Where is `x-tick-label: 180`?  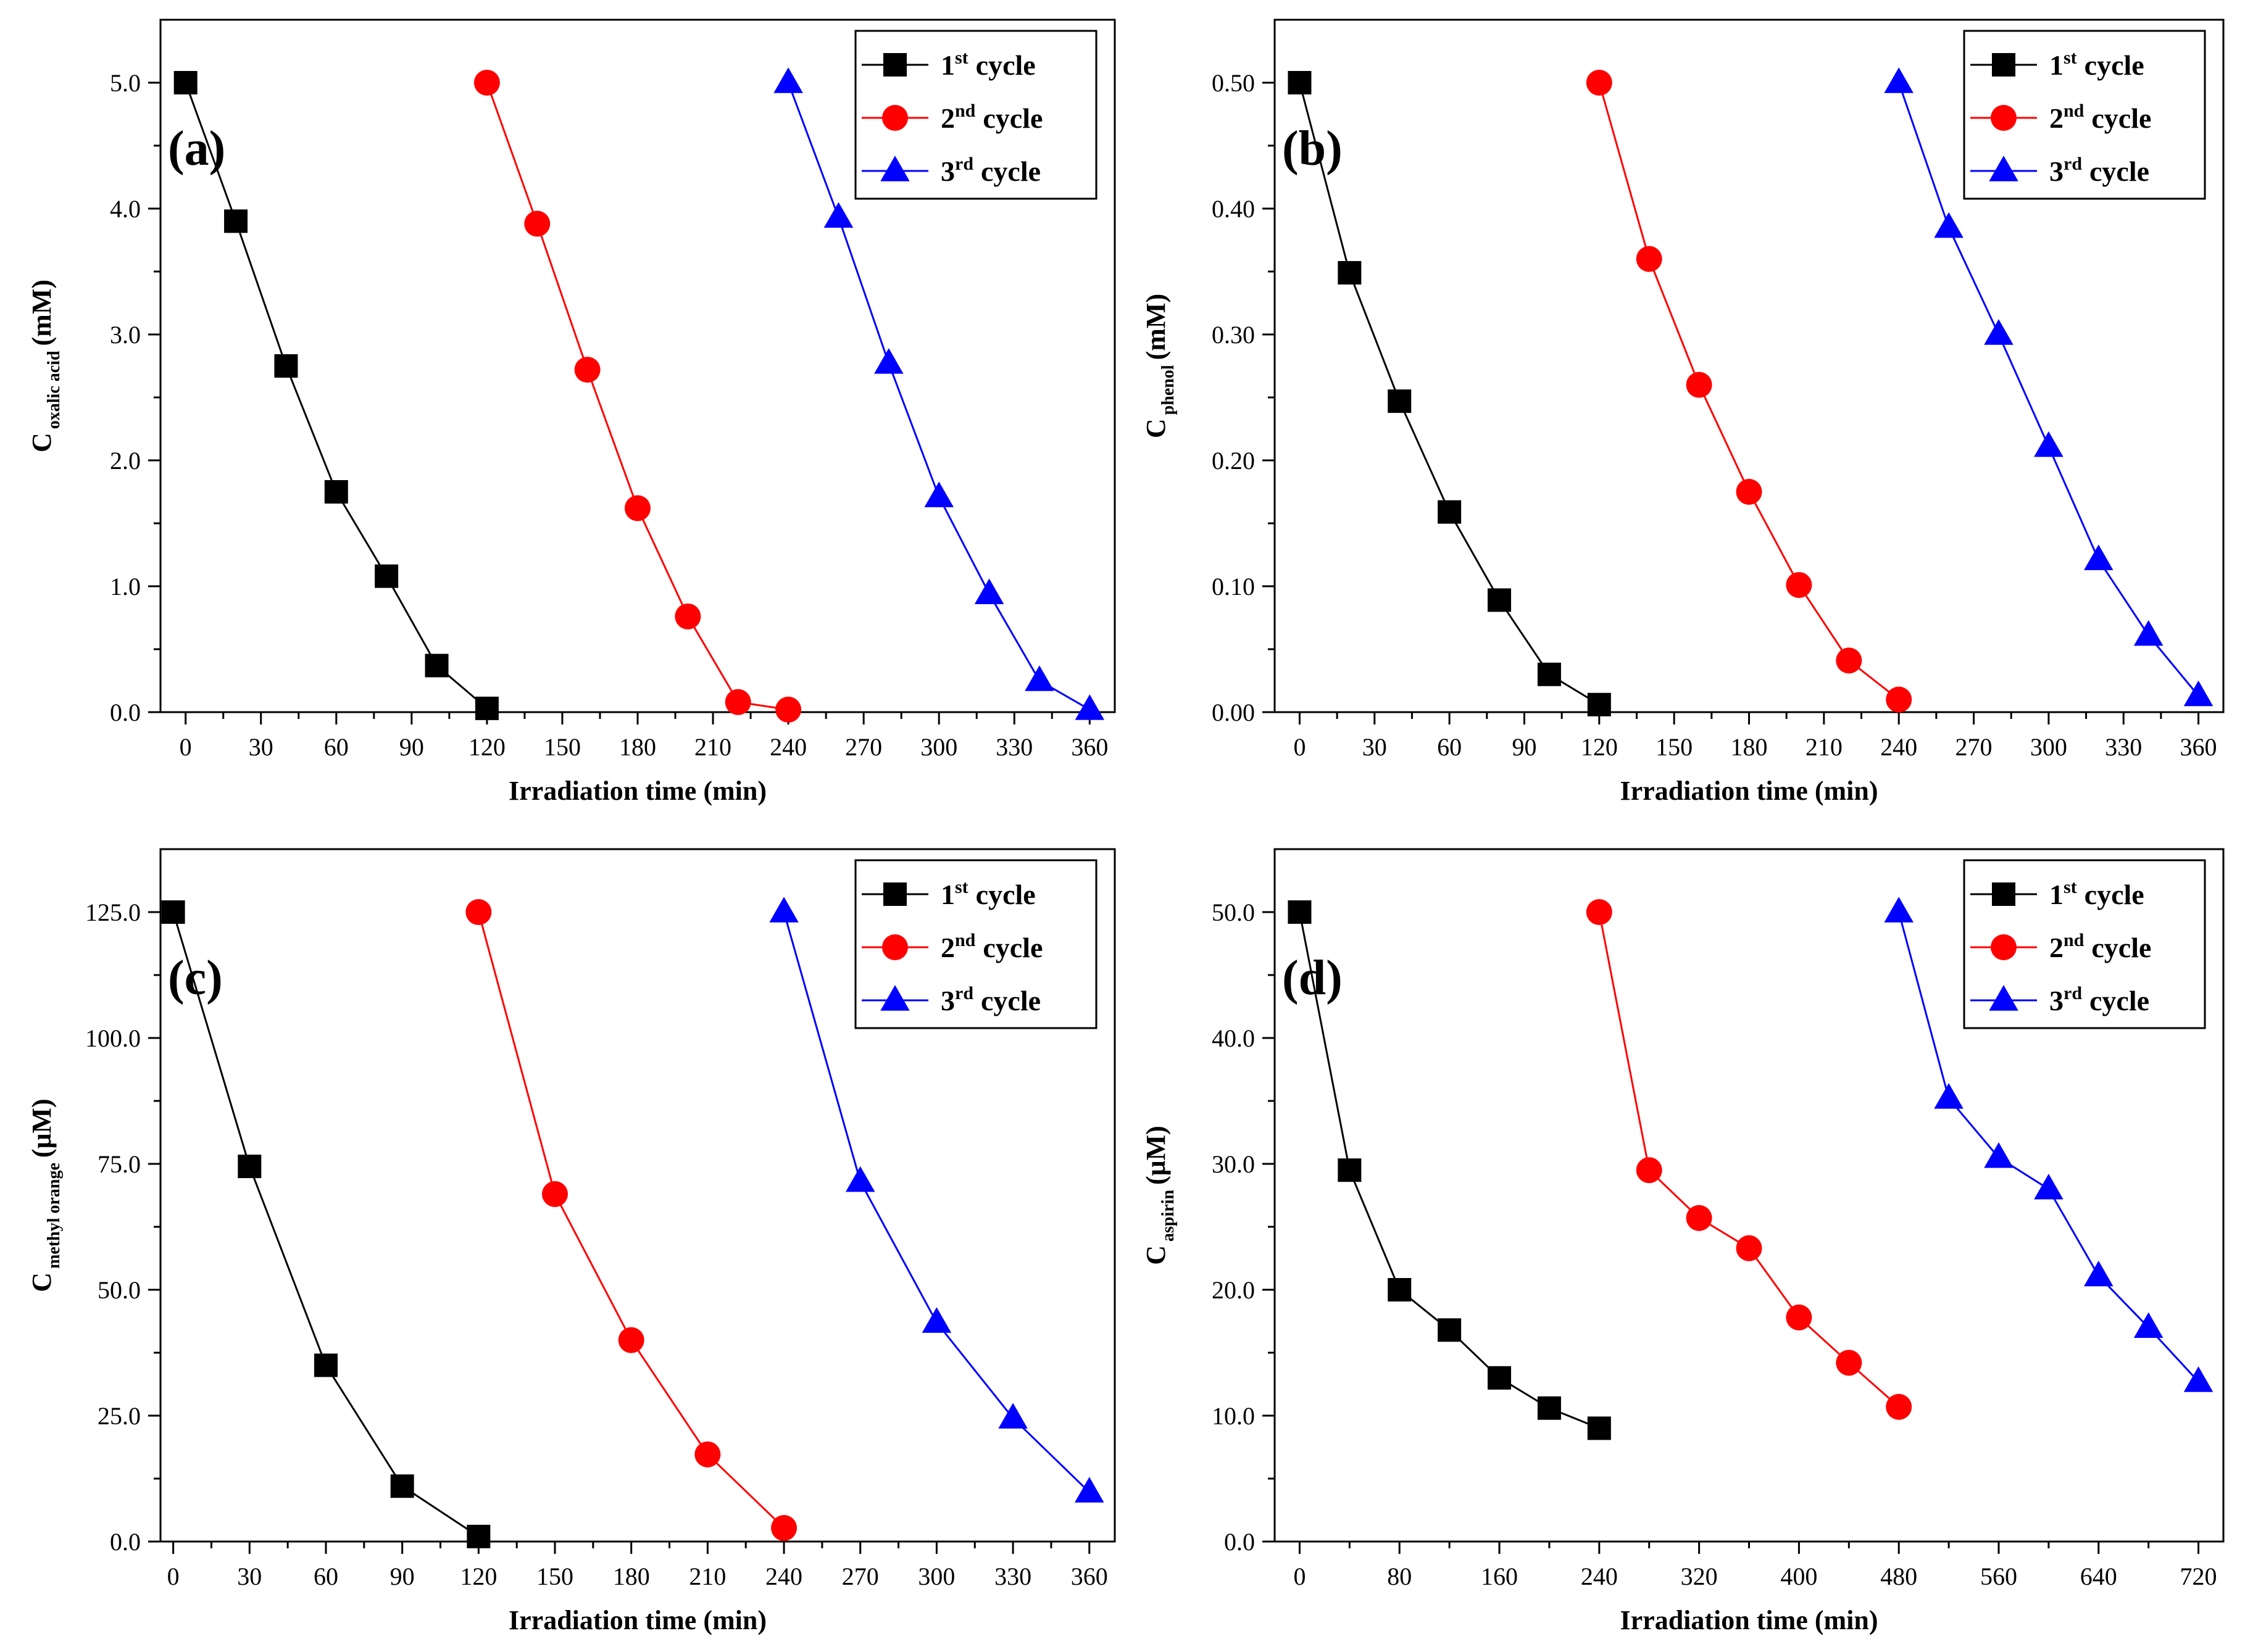
x-tick-label: 180 is located at coordinates (637, 747).